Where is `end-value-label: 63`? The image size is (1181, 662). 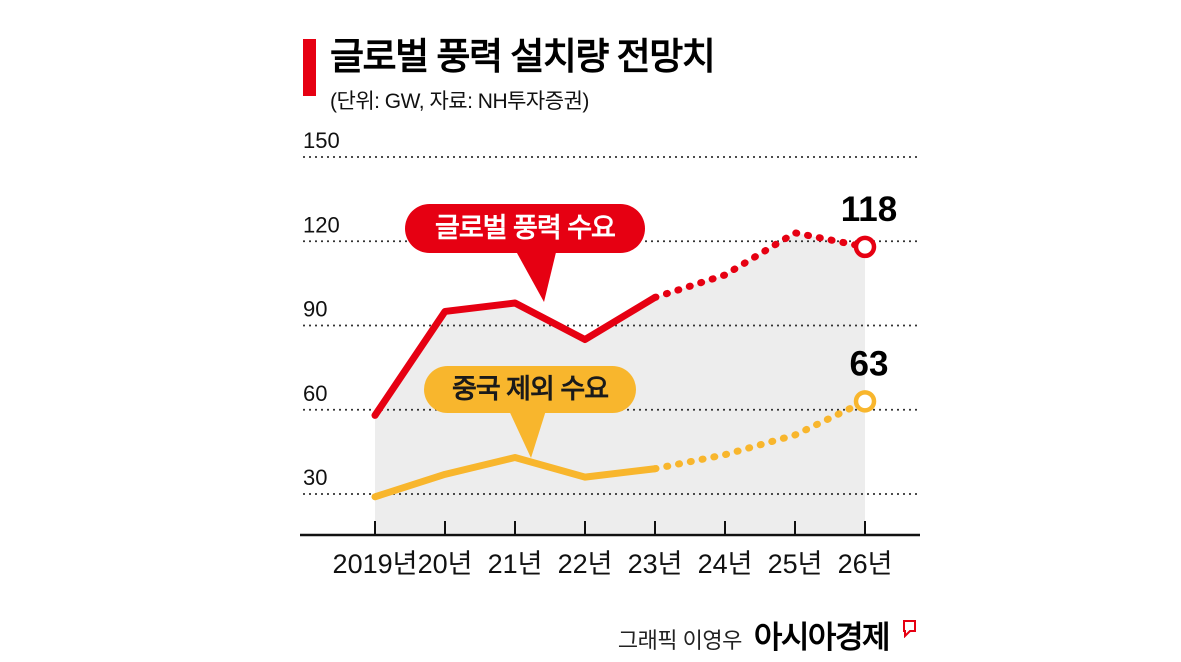
end-value-label: 63 is located at coordinates (869, 363).